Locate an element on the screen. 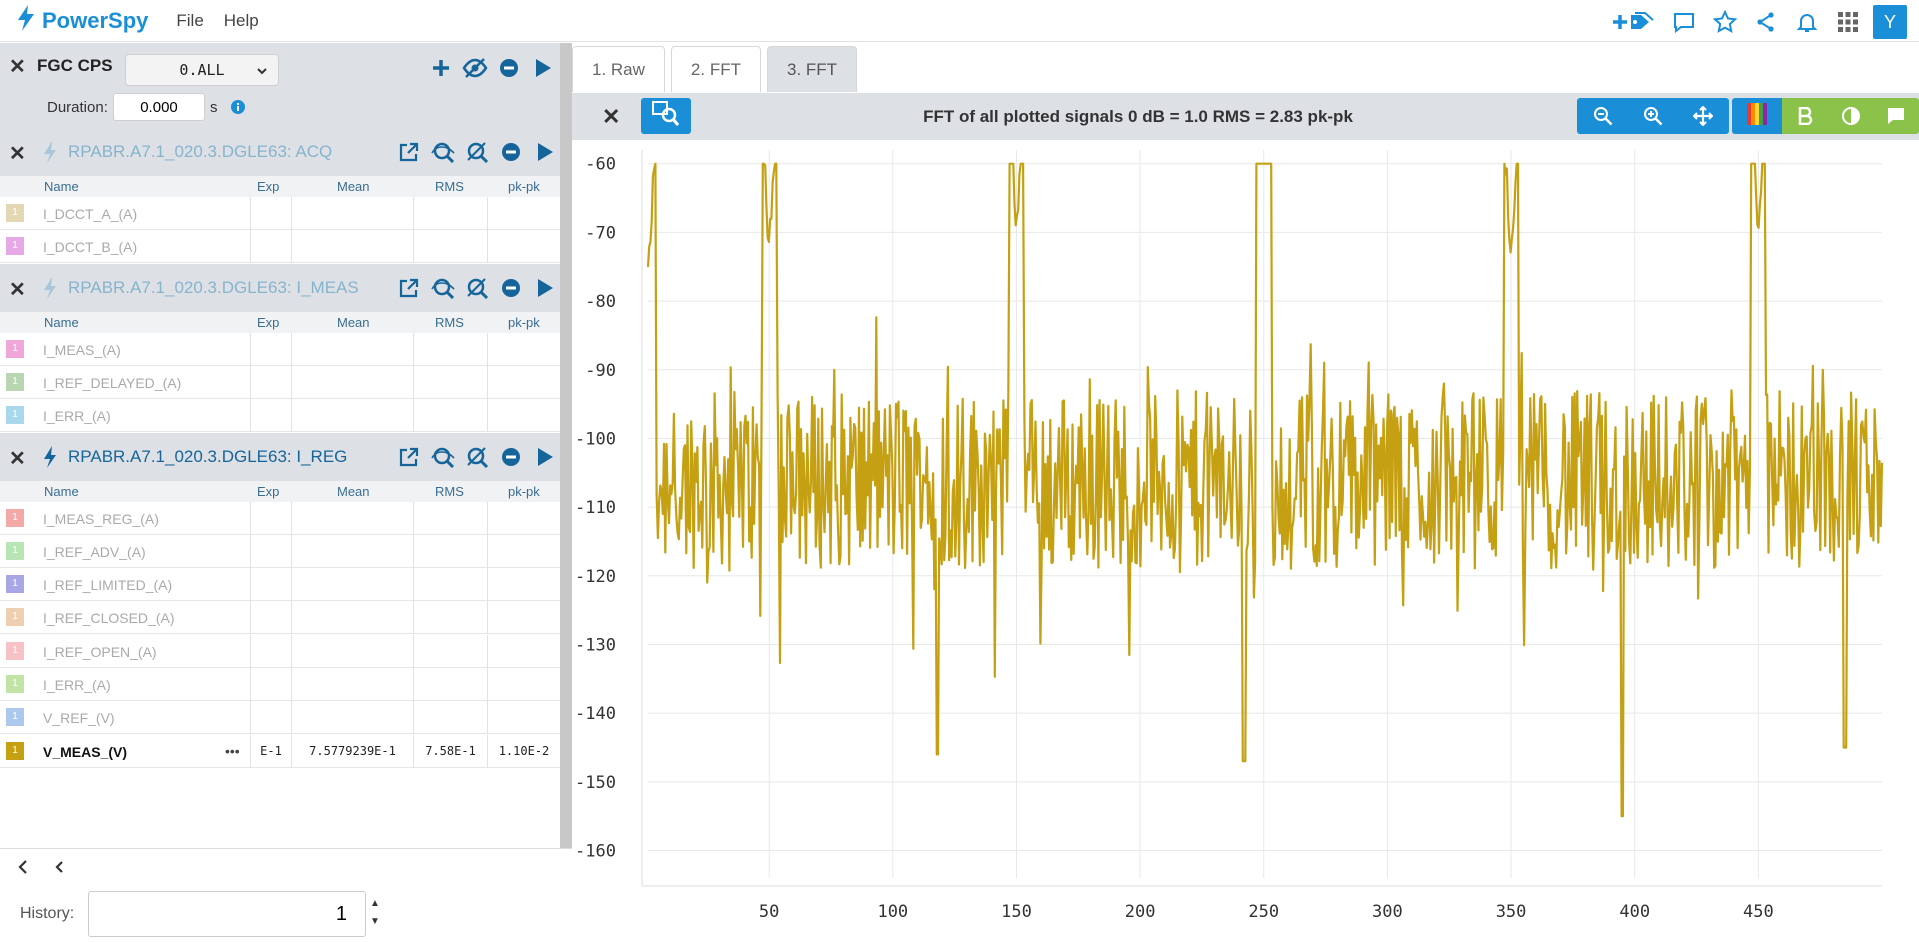 The height and width of the screenshot is (943, 1919). history-input is located at coordinates (227, 914).